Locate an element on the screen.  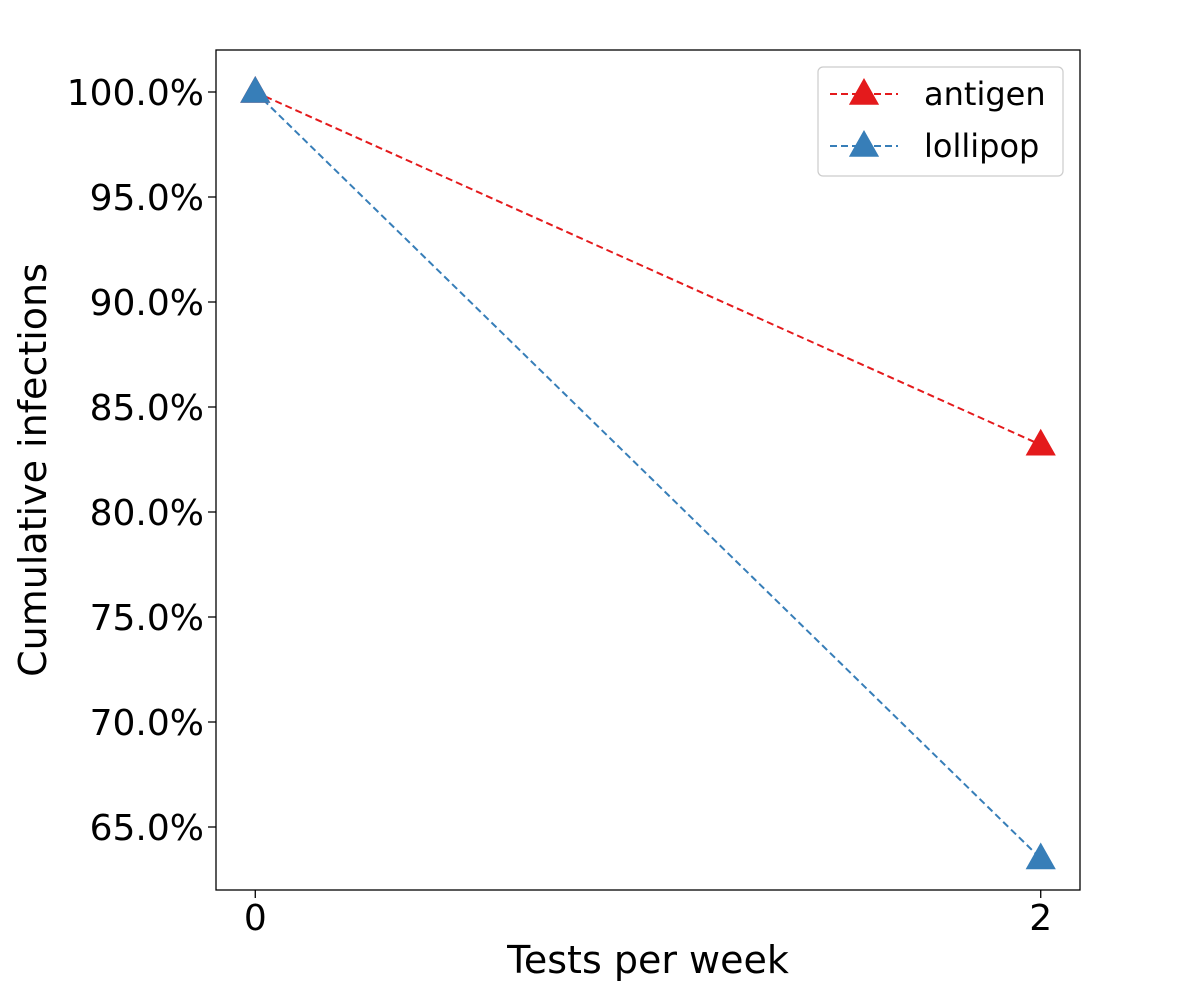
y-tick-label: 65.0% is located at coordinates (147, 828).